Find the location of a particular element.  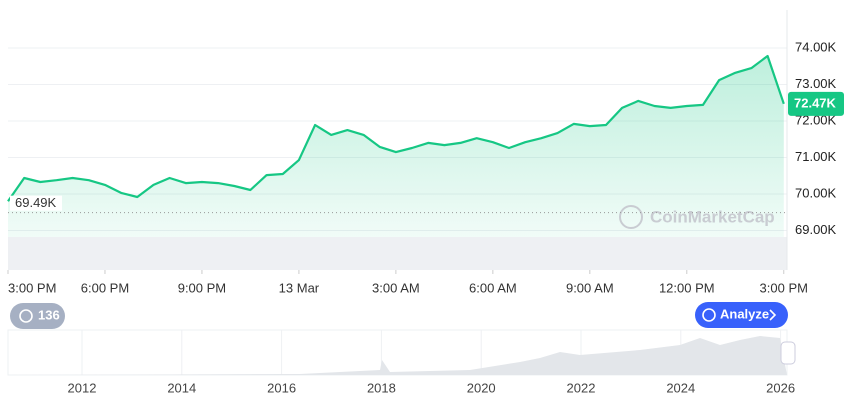

navigator-label: 2012 is located at coordinates (82, 387).